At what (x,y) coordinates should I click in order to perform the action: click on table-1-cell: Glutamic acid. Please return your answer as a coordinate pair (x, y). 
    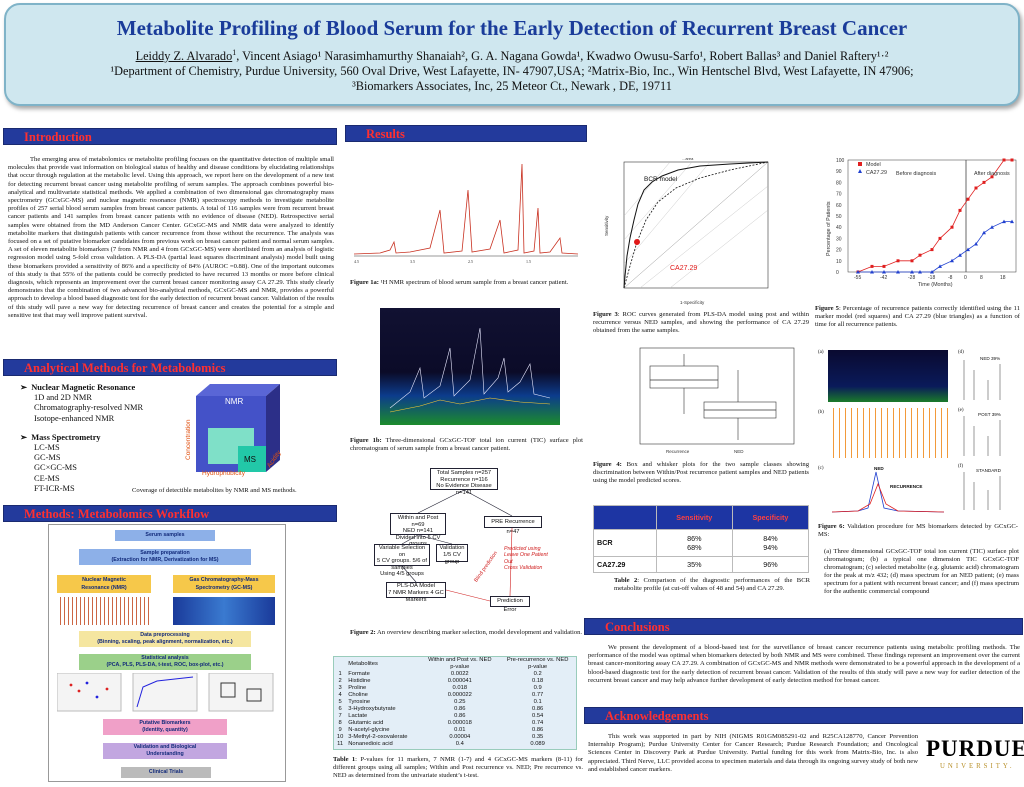
    Looking at the image, I should click on (366, 723).